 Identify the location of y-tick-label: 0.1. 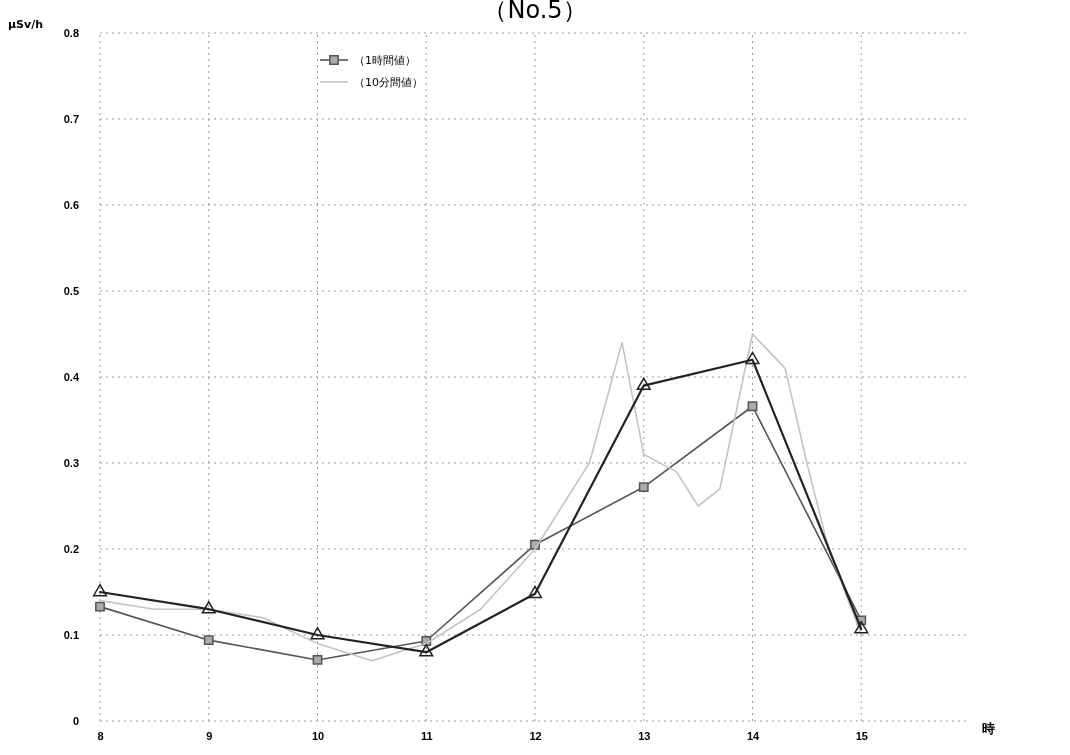
(71, 635).